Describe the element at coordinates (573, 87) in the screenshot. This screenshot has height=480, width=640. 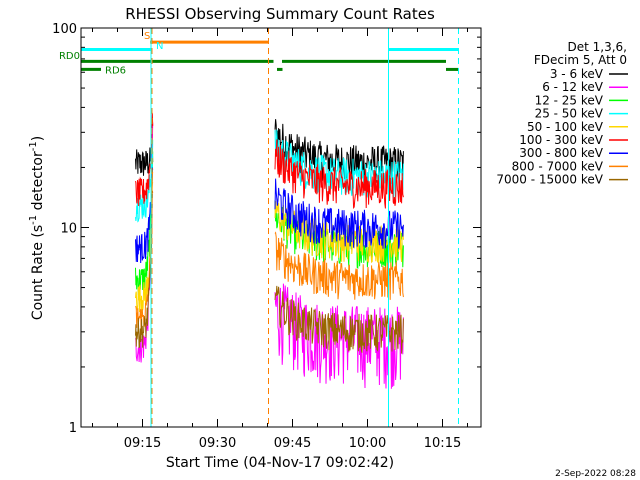
I see `legend-label-1: 6 - 12 keV` at that location.